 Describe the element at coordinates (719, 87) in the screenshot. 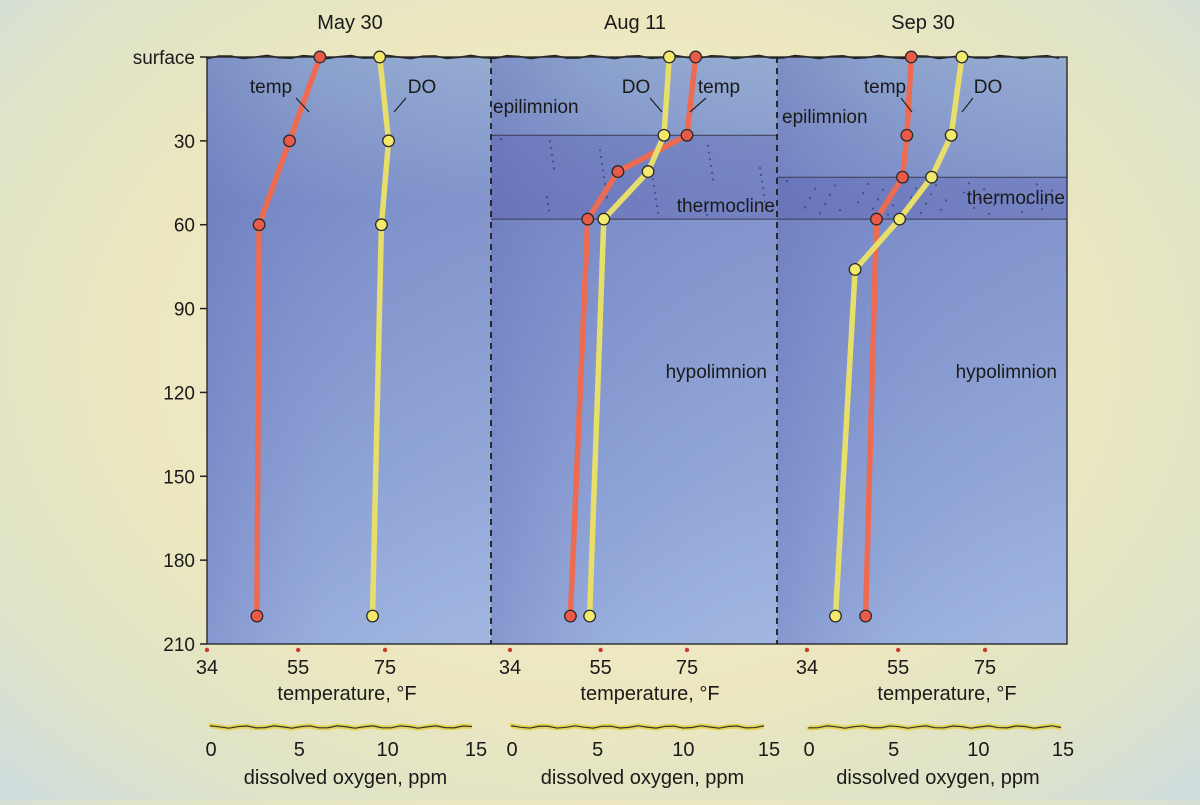

I see `temp-series-label: temp` at that location.